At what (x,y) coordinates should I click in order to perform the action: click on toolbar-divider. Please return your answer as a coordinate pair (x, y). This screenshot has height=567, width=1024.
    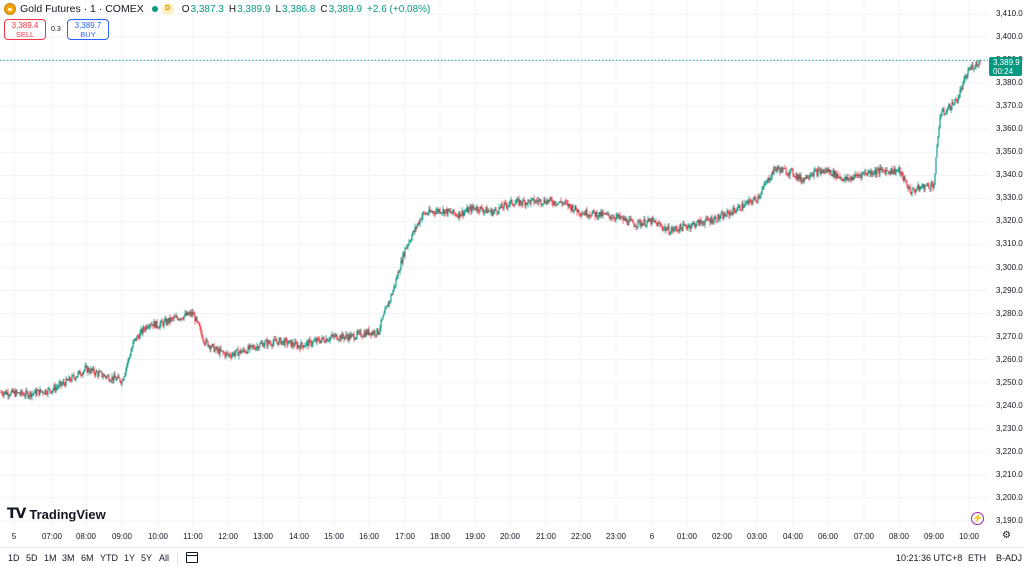
    Looking at the image, I should click on (177, 558).